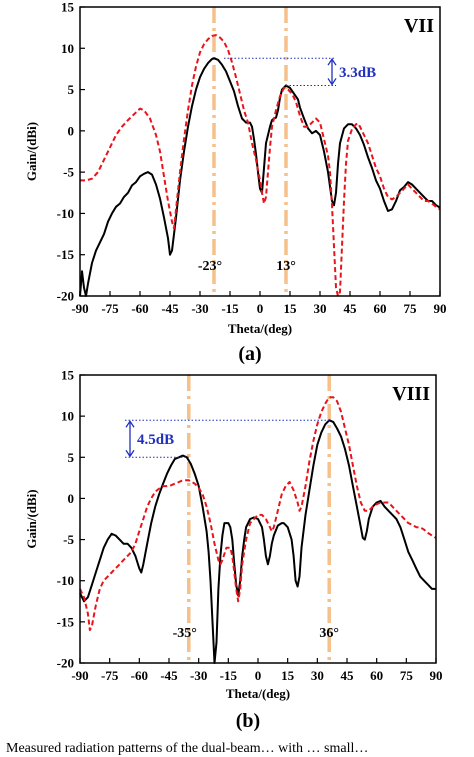 The height and width of the screenshot is (757, 474). What do you see at coordinates (248, 721) in the screenshot?
I see `subfigure-label: (b)` at bounding box center [248, 721].